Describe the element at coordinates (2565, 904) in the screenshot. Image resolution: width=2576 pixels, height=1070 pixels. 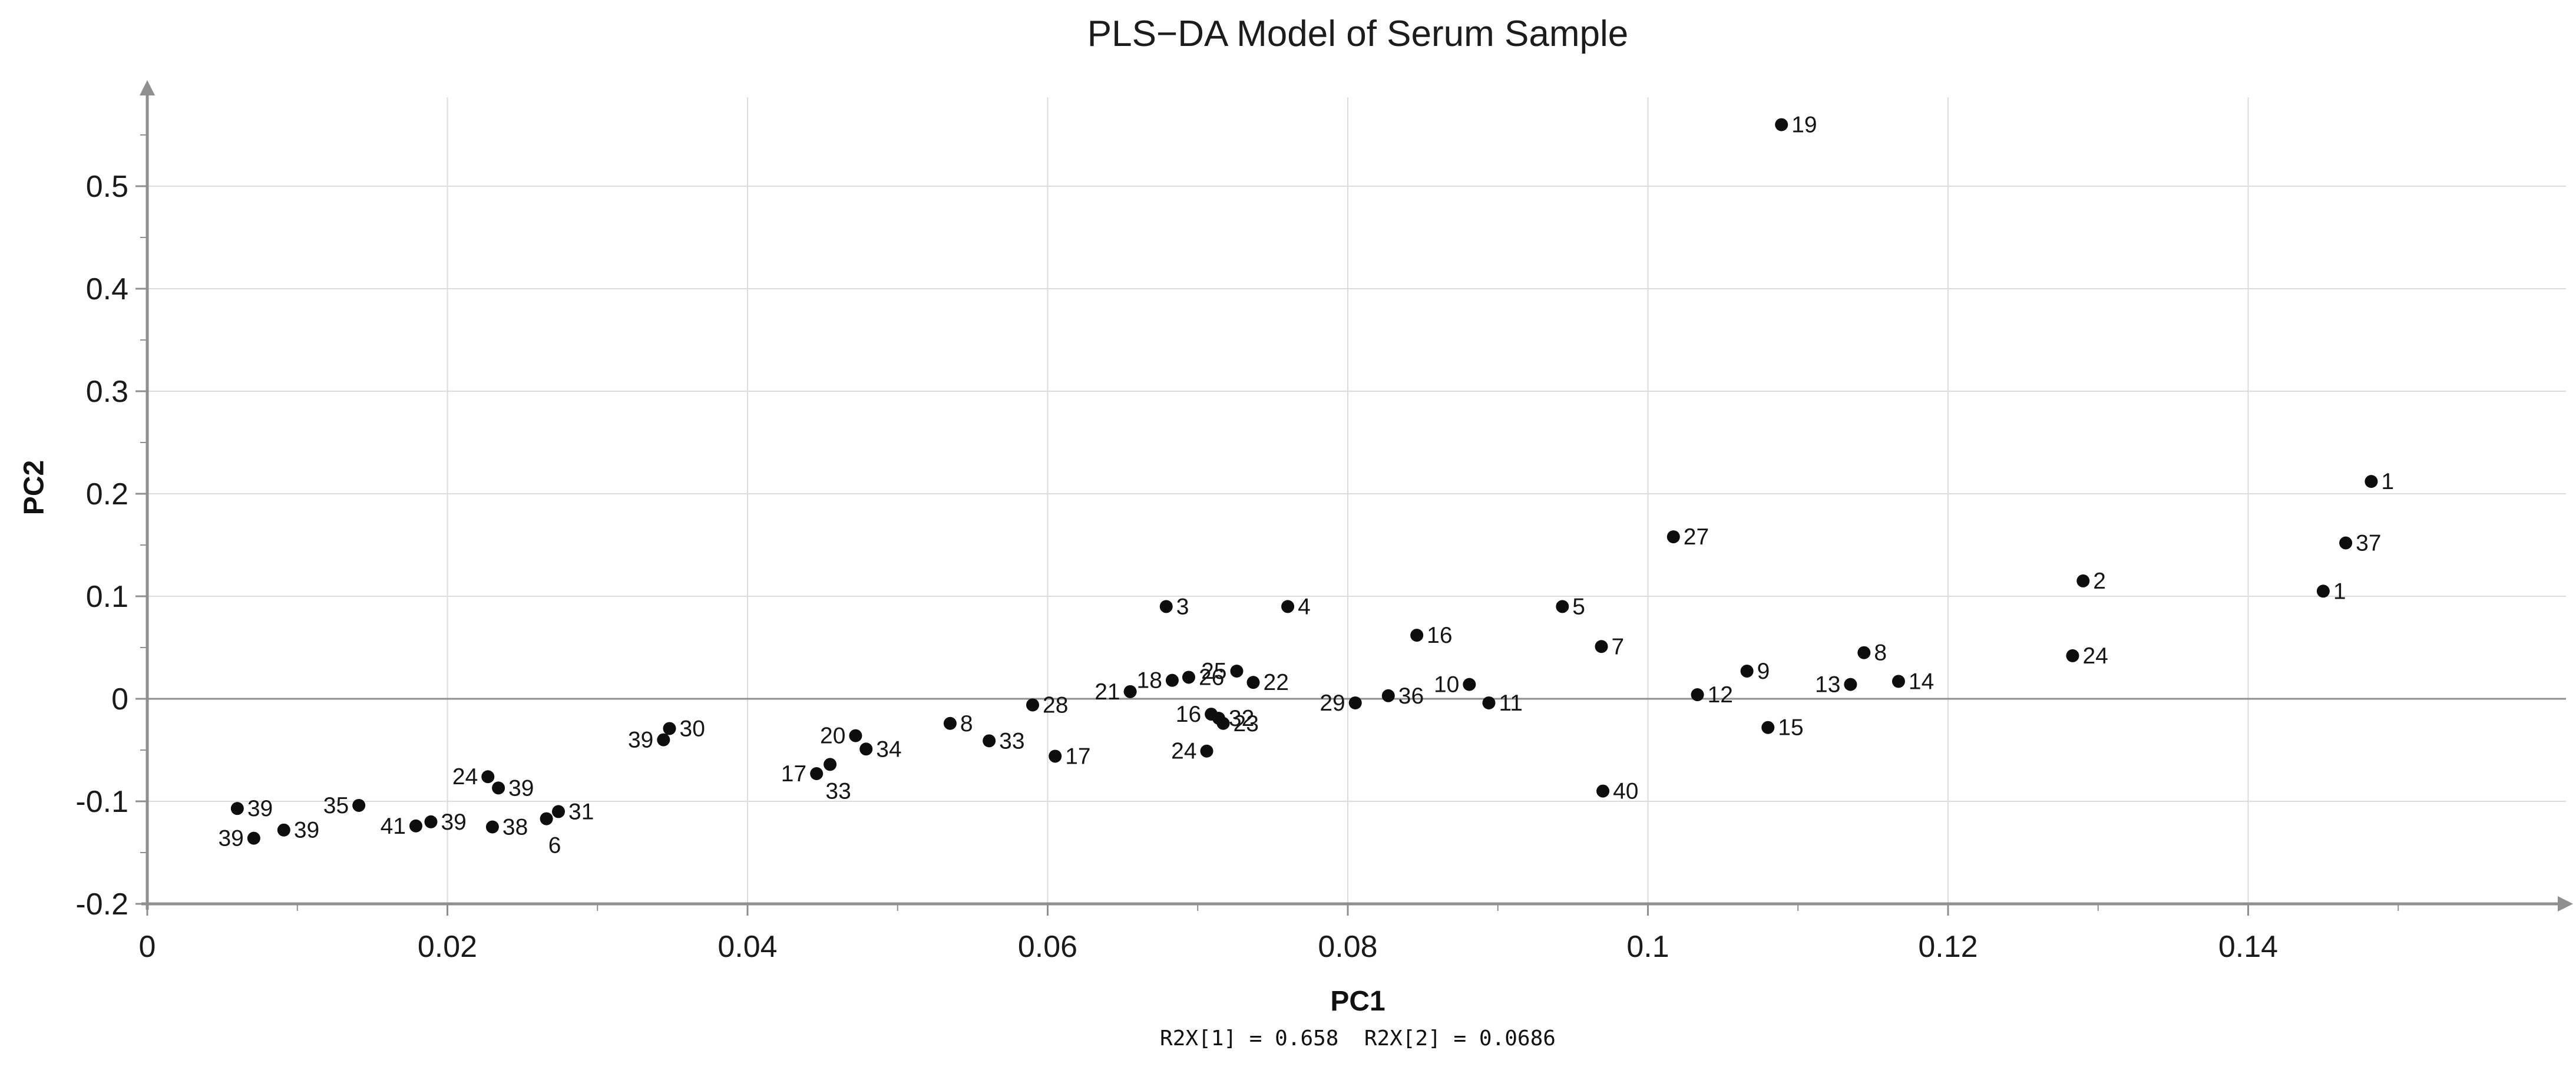
I see `x-axis-arrow-icon` at that location.